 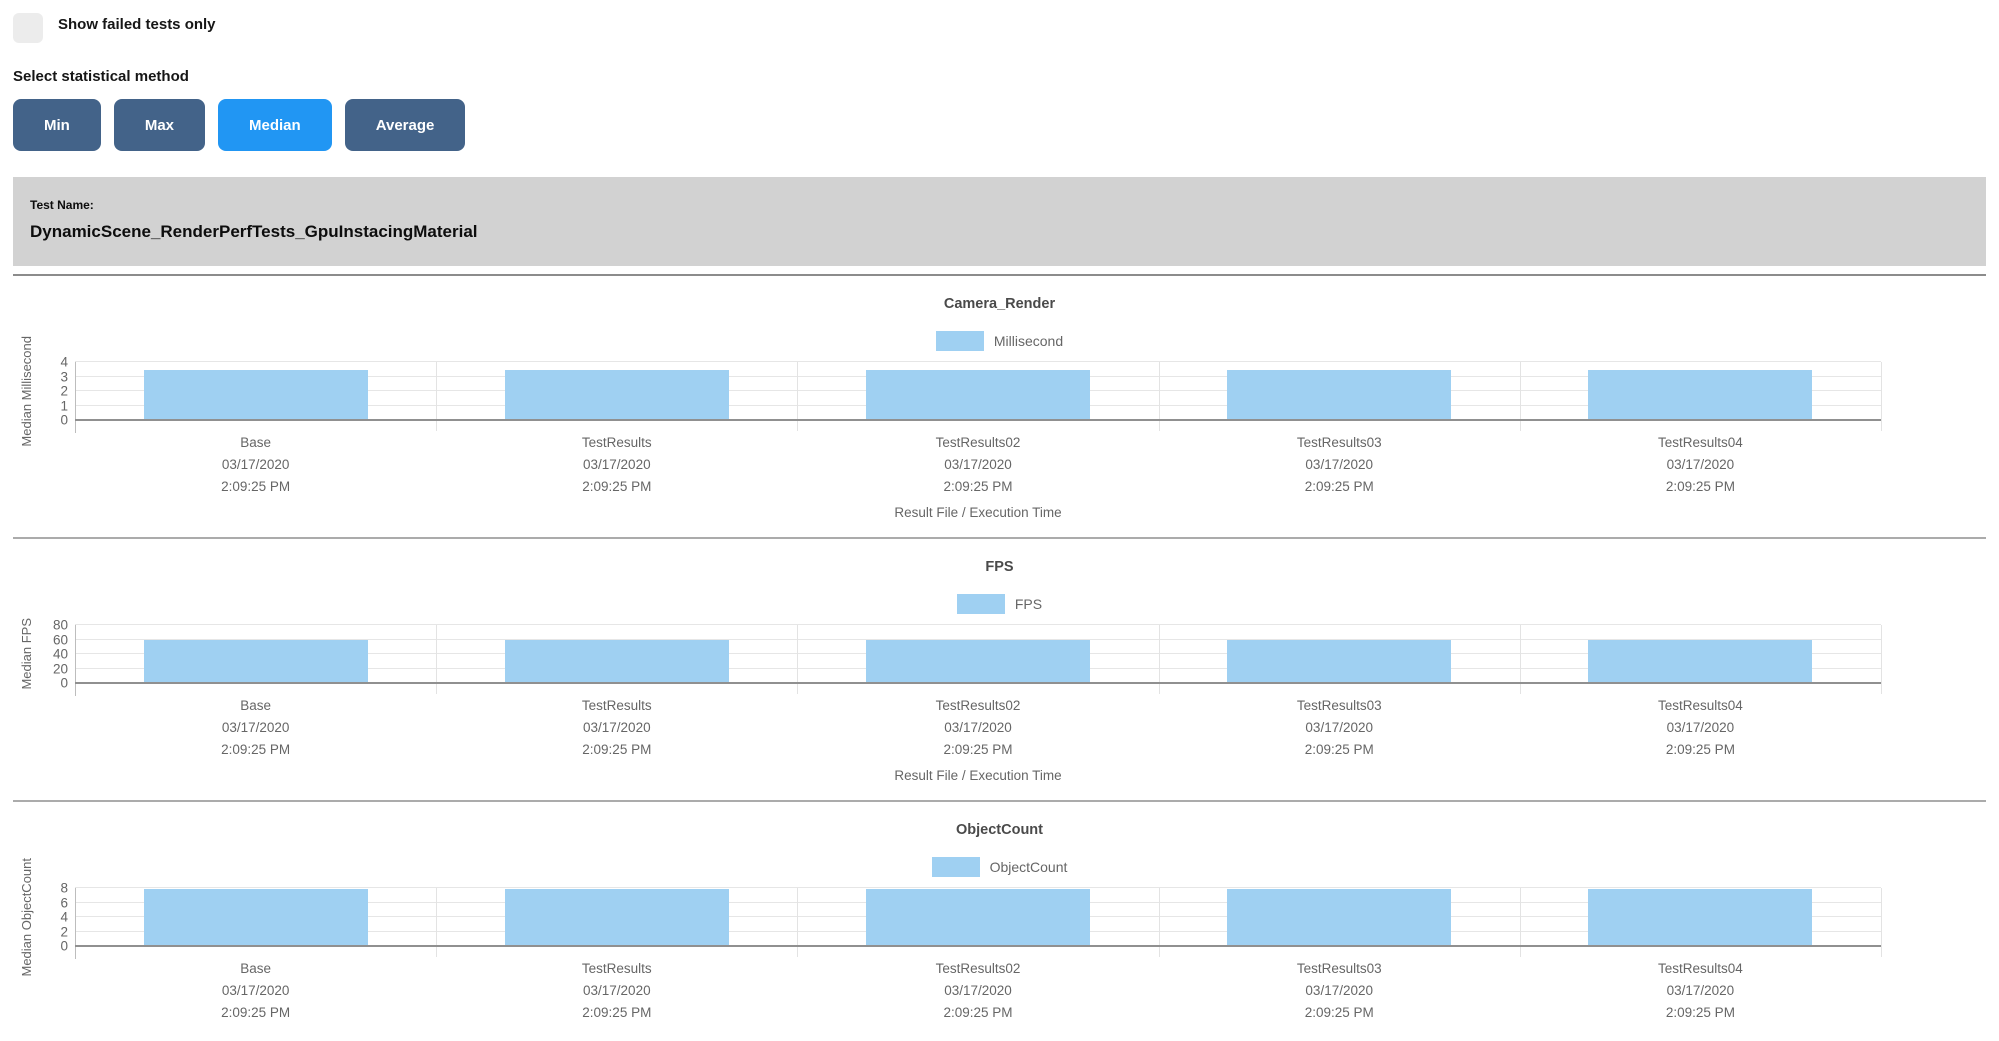 What do you see at coordinates (60, 668) in the screenshot?
I see `y-tick-label: 20` at bounding box center [60, 668].